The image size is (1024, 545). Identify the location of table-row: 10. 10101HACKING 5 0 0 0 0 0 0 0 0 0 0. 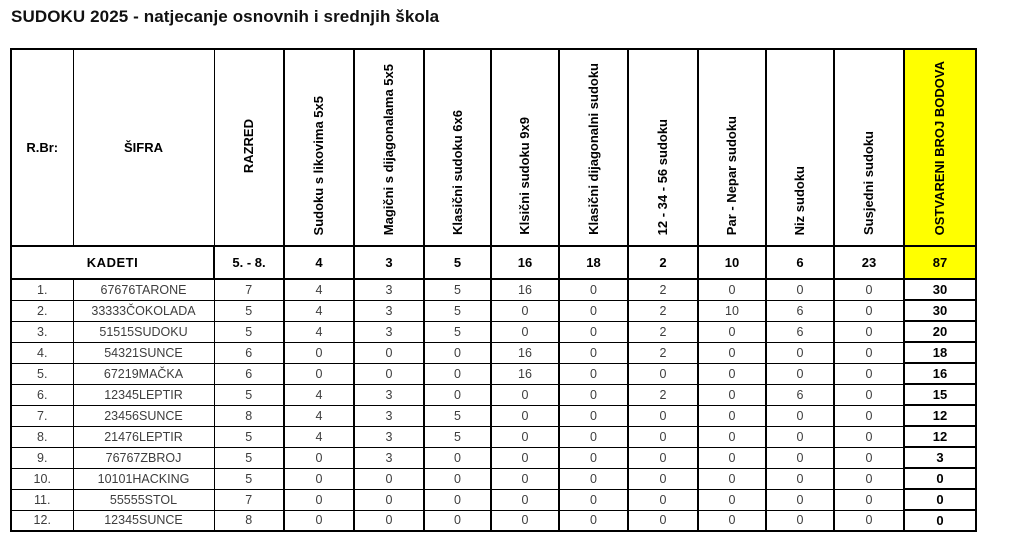
(493, 478).